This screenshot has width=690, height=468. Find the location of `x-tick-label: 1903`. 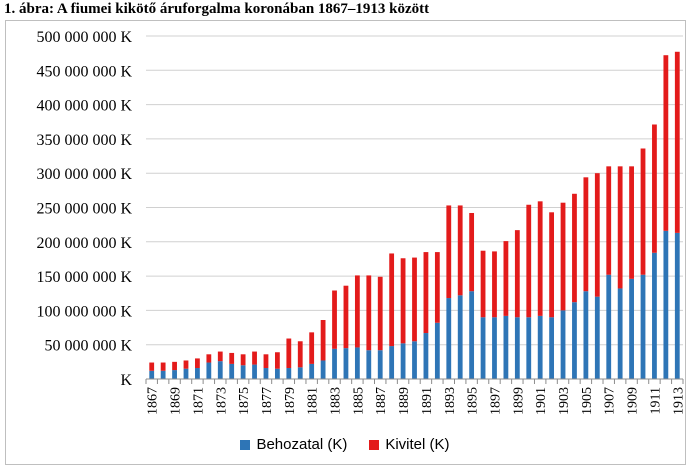

x-tick-label: 1903 is located at coordinates (564, 401).